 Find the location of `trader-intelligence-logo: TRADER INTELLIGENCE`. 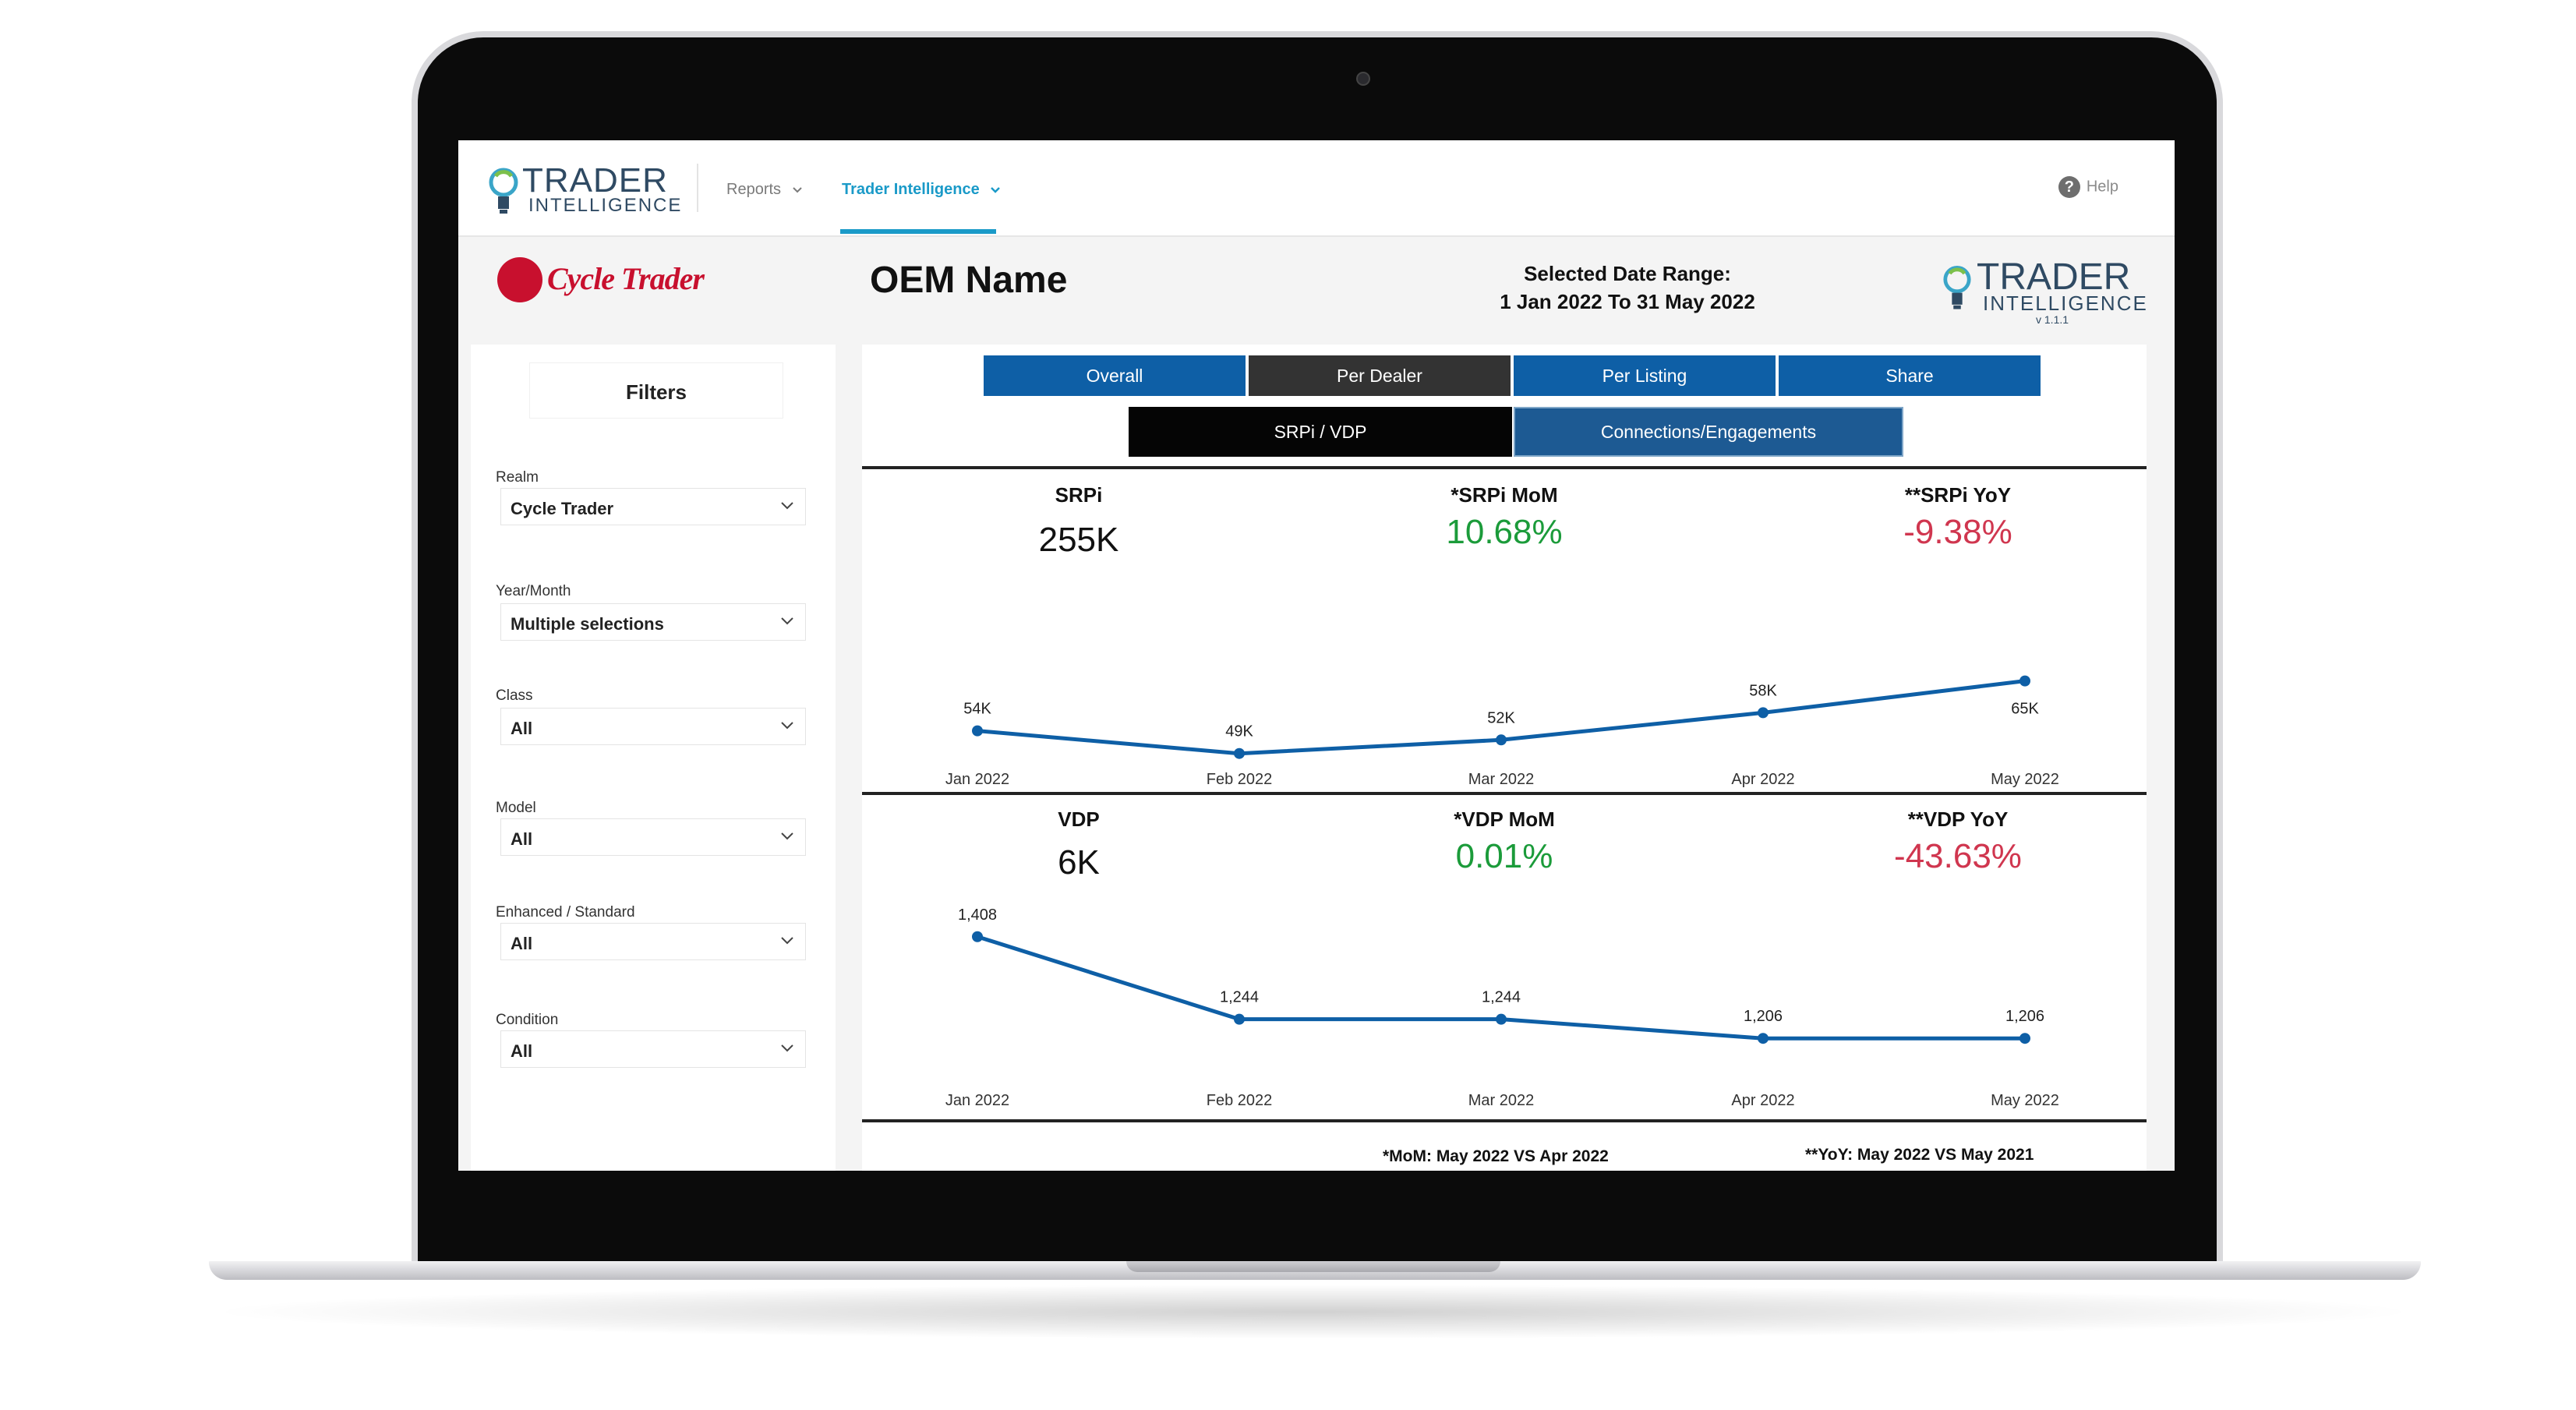

trader-intelligence-logo: TRADER INTELLIGENCE is located at coordinates (584, 191).